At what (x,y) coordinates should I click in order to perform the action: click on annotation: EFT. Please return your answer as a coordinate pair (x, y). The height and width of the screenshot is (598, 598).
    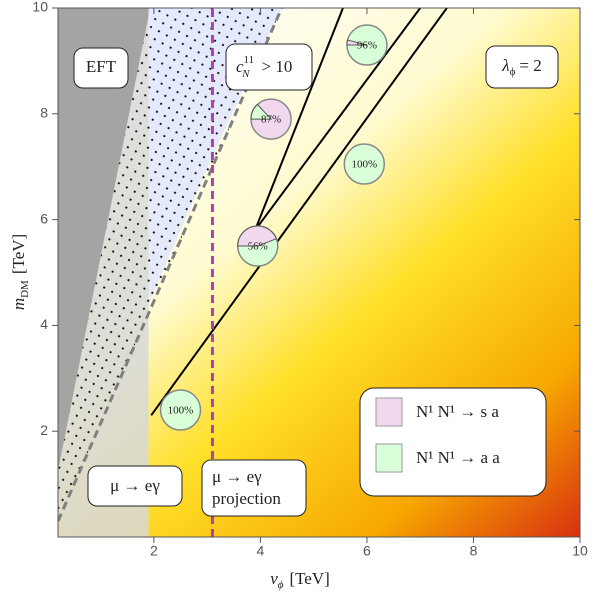
    Looking at the image, I should click on (101, 66).